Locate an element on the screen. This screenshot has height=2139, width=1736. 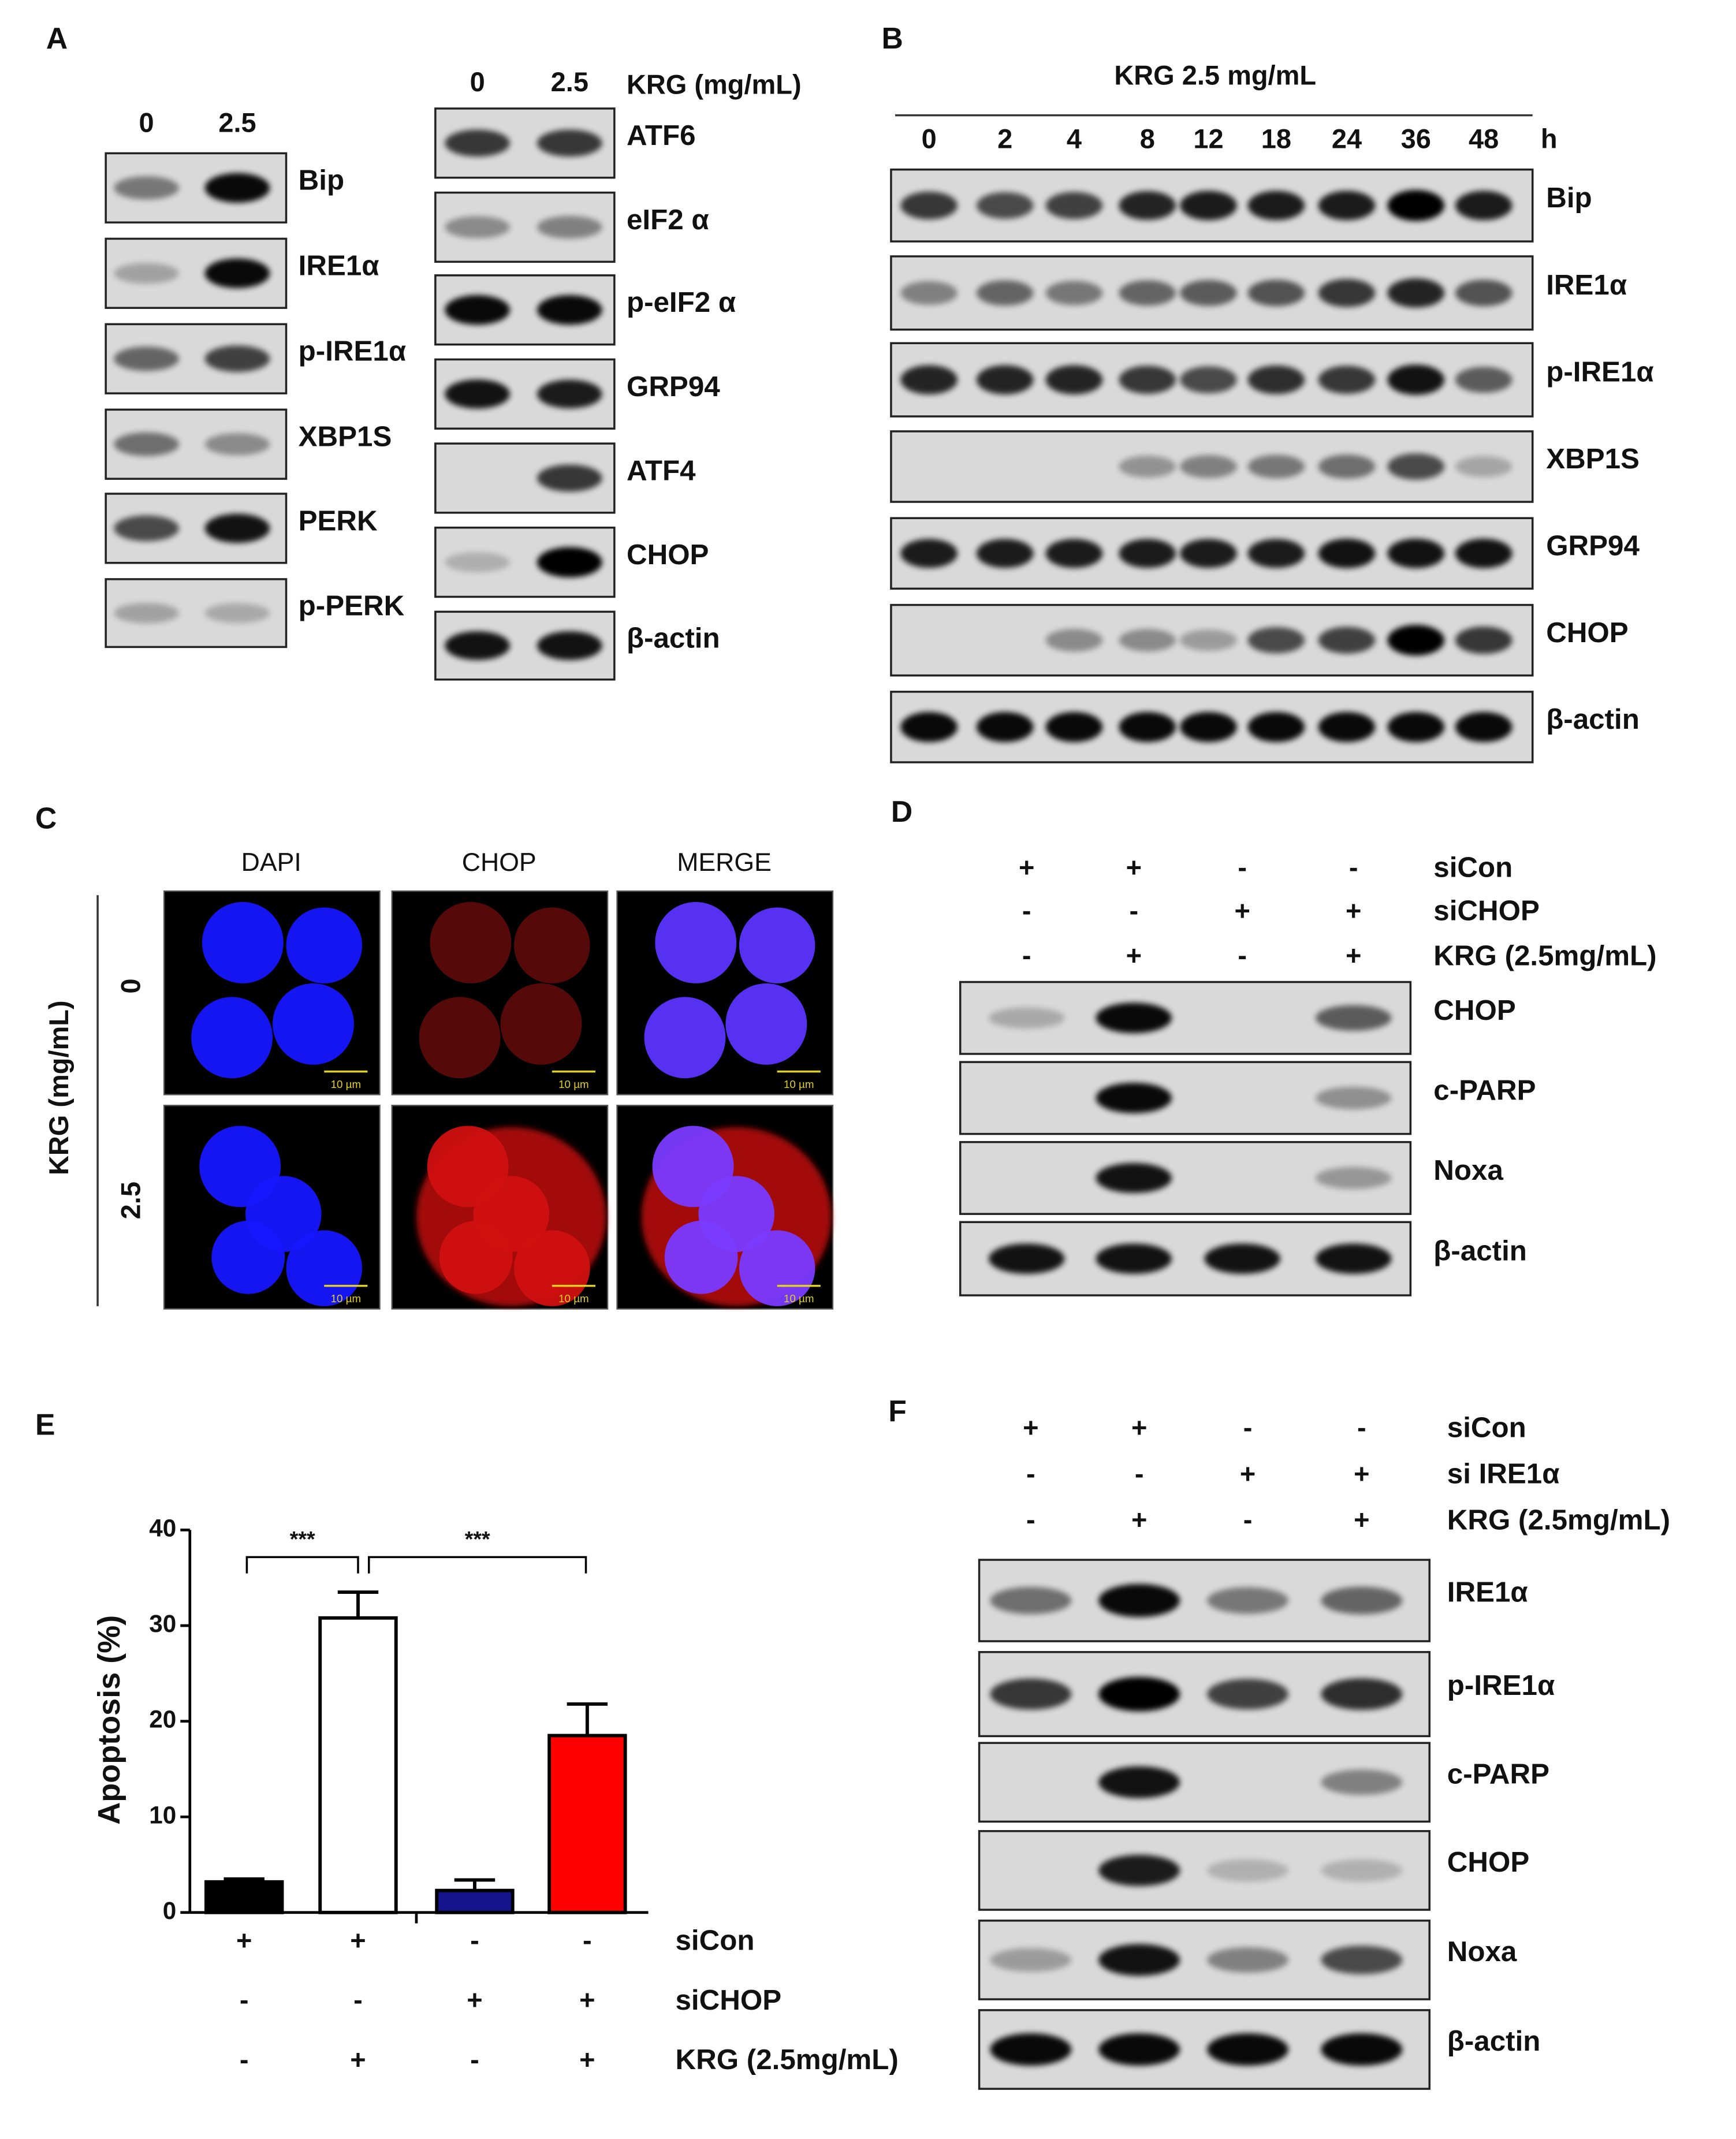
blot-label: p-PERK is located at coordinates (352, 606).